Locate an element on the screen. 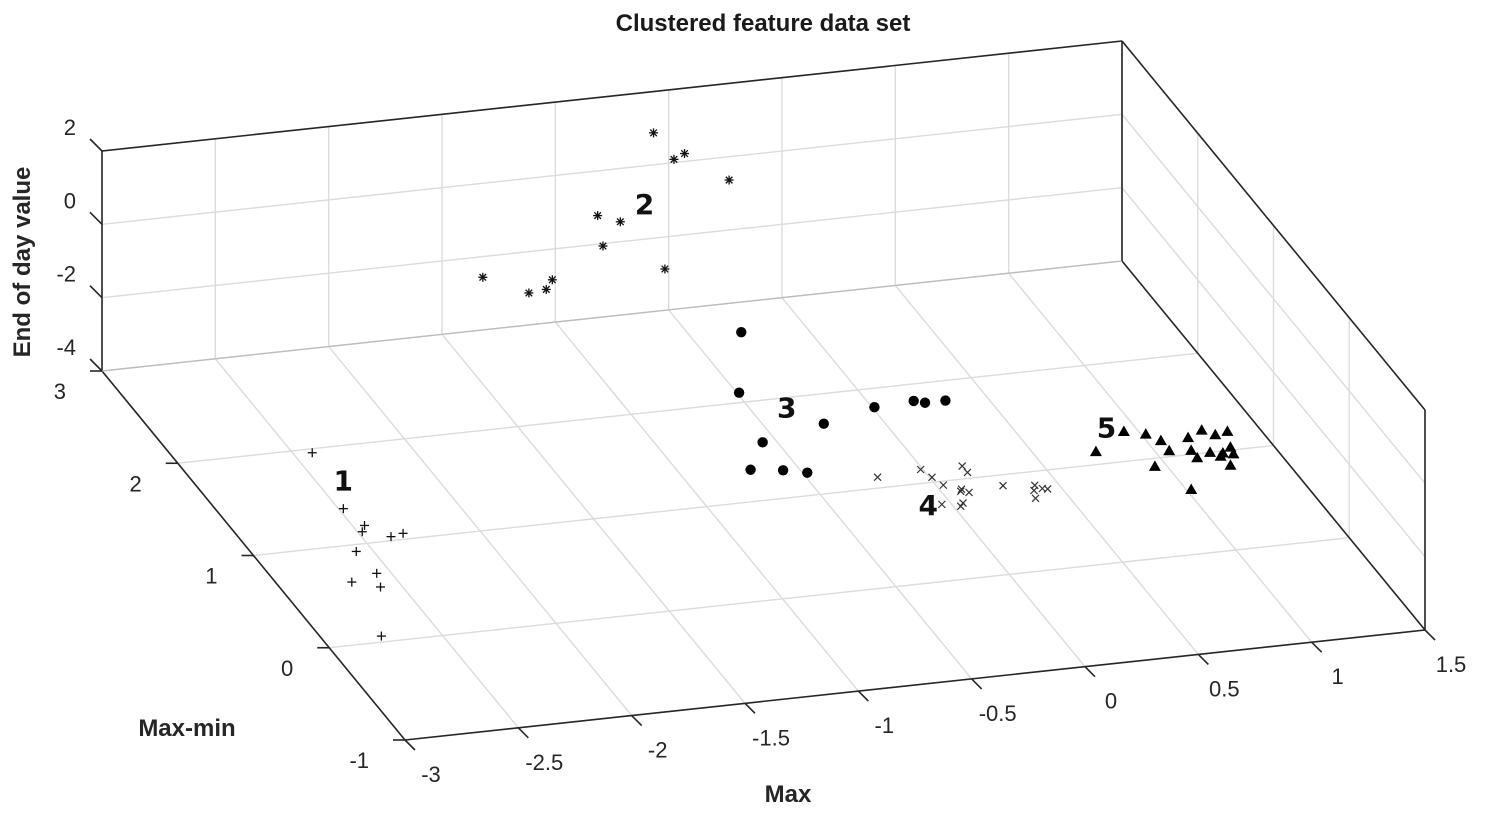 The width and height of the screenshot is (1502, 813). top-back-edge is located at coordinates (612, 96).